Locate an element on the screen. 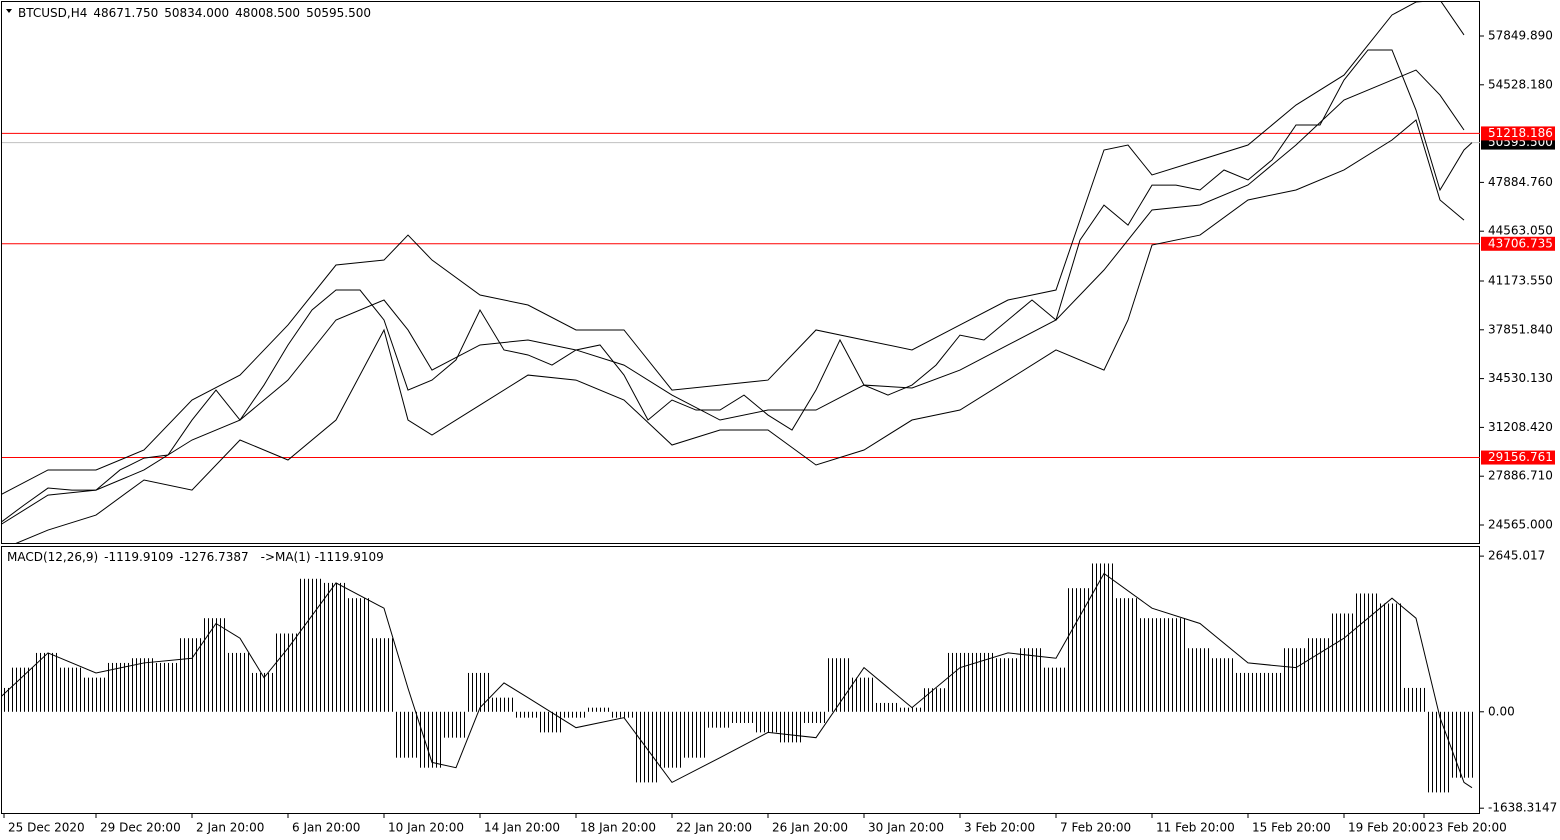  x-tick-label: 14 Jan 20:00 is located at coordinates (522, 828).